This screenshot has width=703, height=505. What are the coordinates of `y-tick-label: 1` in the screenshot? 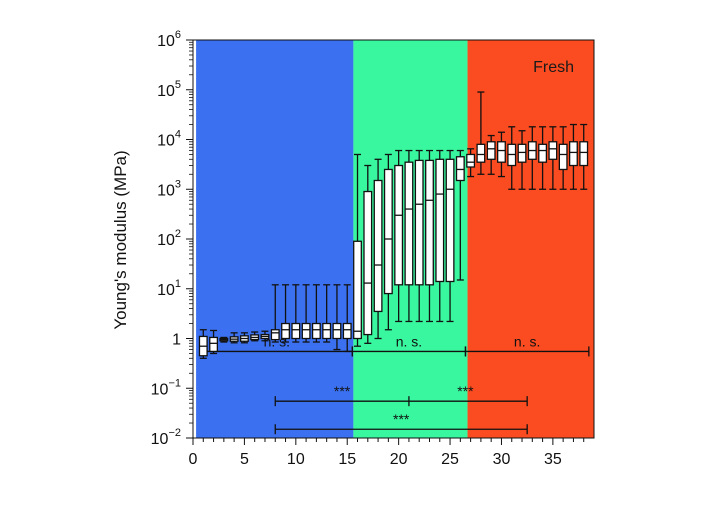 It's located at (176, 340).